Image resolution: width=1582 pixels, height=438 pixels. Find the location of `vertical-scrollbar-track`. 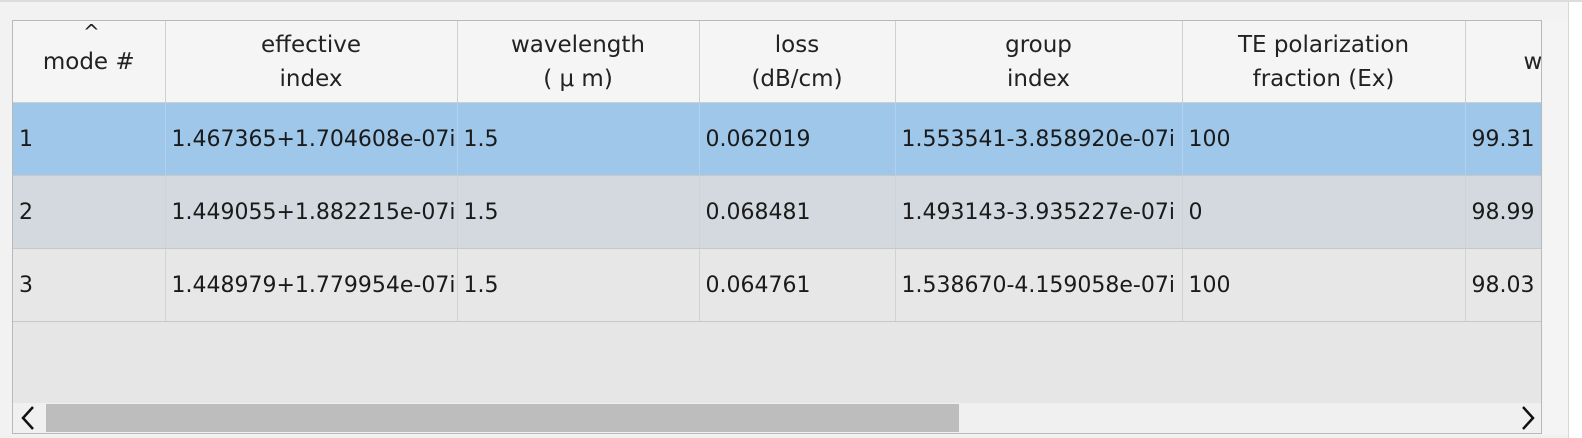

vertical-scrollbar-track is located at coordinates (1575, 220).